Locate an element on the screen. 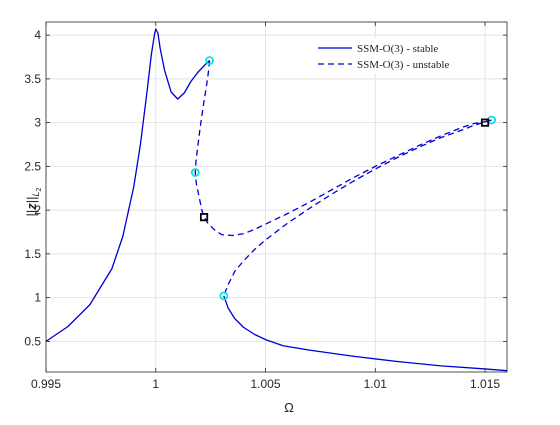 The width and height of the screenshot is (560, 425). x-tick-label-4: 1.015 is located at coordinates (485, 384).